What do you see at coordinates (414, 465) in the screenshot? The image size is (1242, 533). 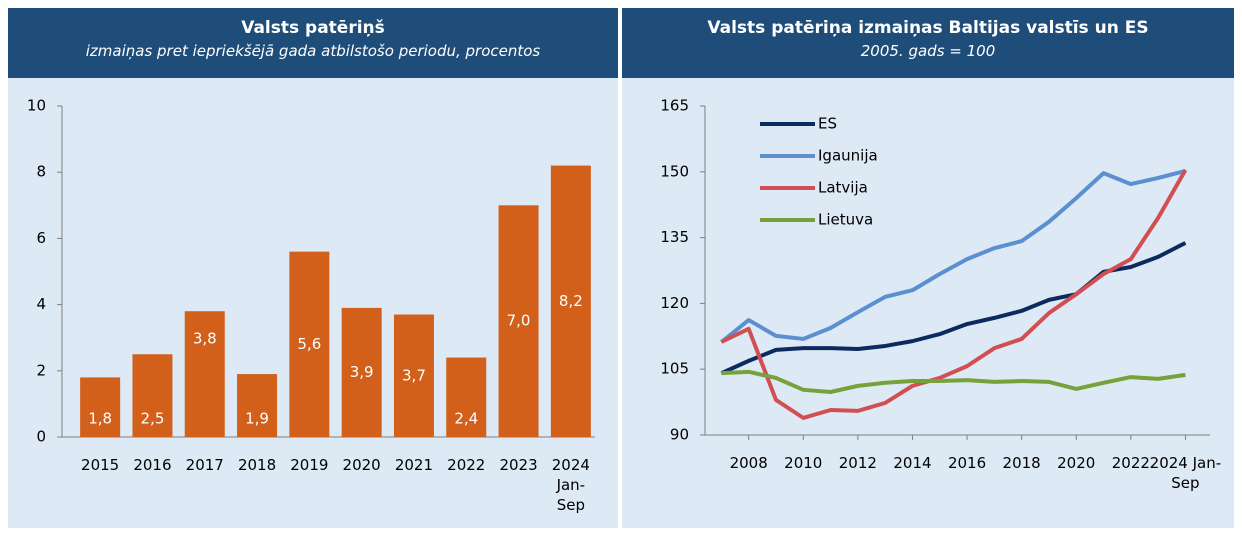 I see `x-tick-label: 2021` at bounding box center [414, 465].